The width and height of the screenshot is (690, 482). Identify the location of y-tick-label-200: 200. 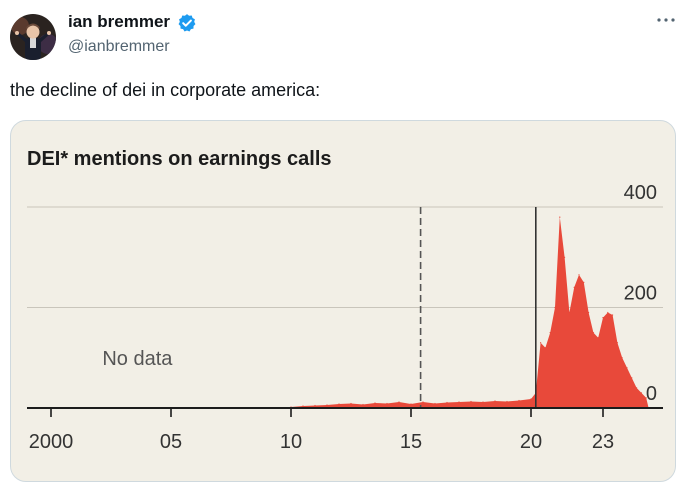
(640, 294).